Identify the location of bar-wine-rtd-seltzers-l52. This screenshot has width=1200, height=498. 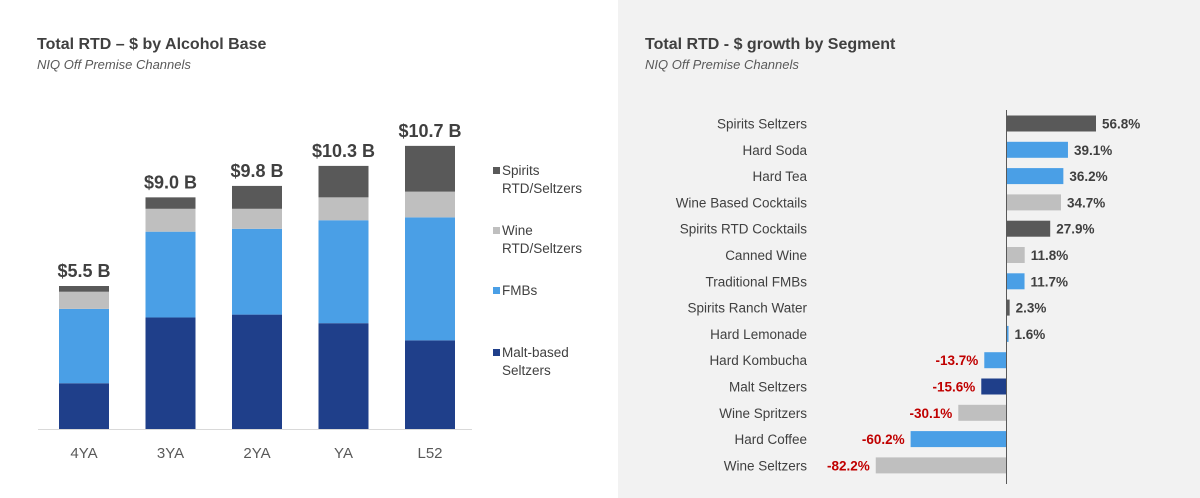
(430, 204).